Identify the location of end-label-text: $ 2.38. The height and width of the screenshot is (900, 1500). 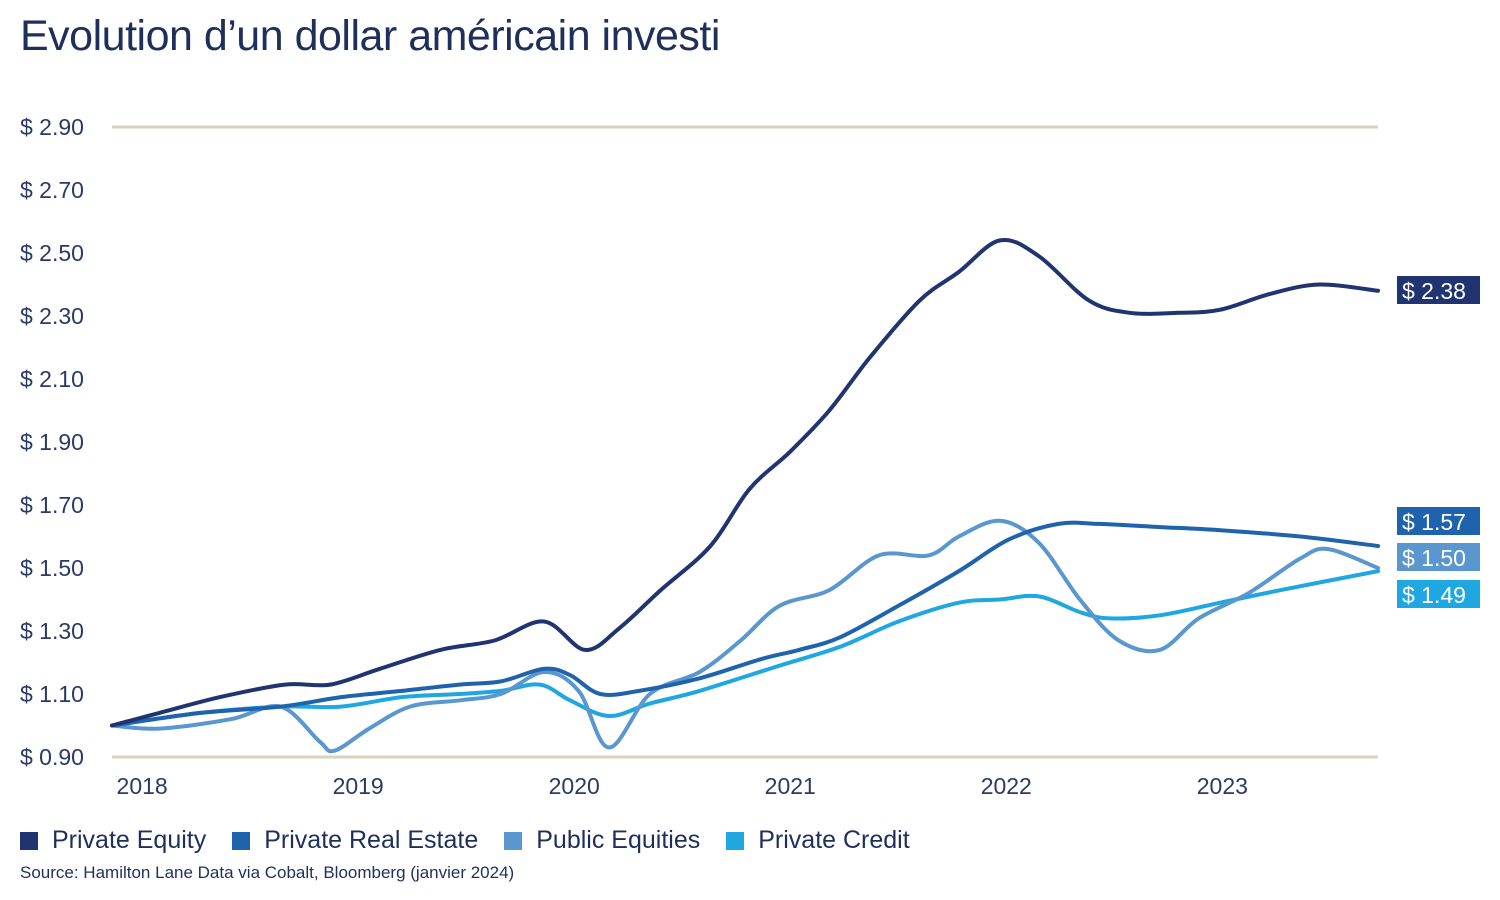
(1434, 291).